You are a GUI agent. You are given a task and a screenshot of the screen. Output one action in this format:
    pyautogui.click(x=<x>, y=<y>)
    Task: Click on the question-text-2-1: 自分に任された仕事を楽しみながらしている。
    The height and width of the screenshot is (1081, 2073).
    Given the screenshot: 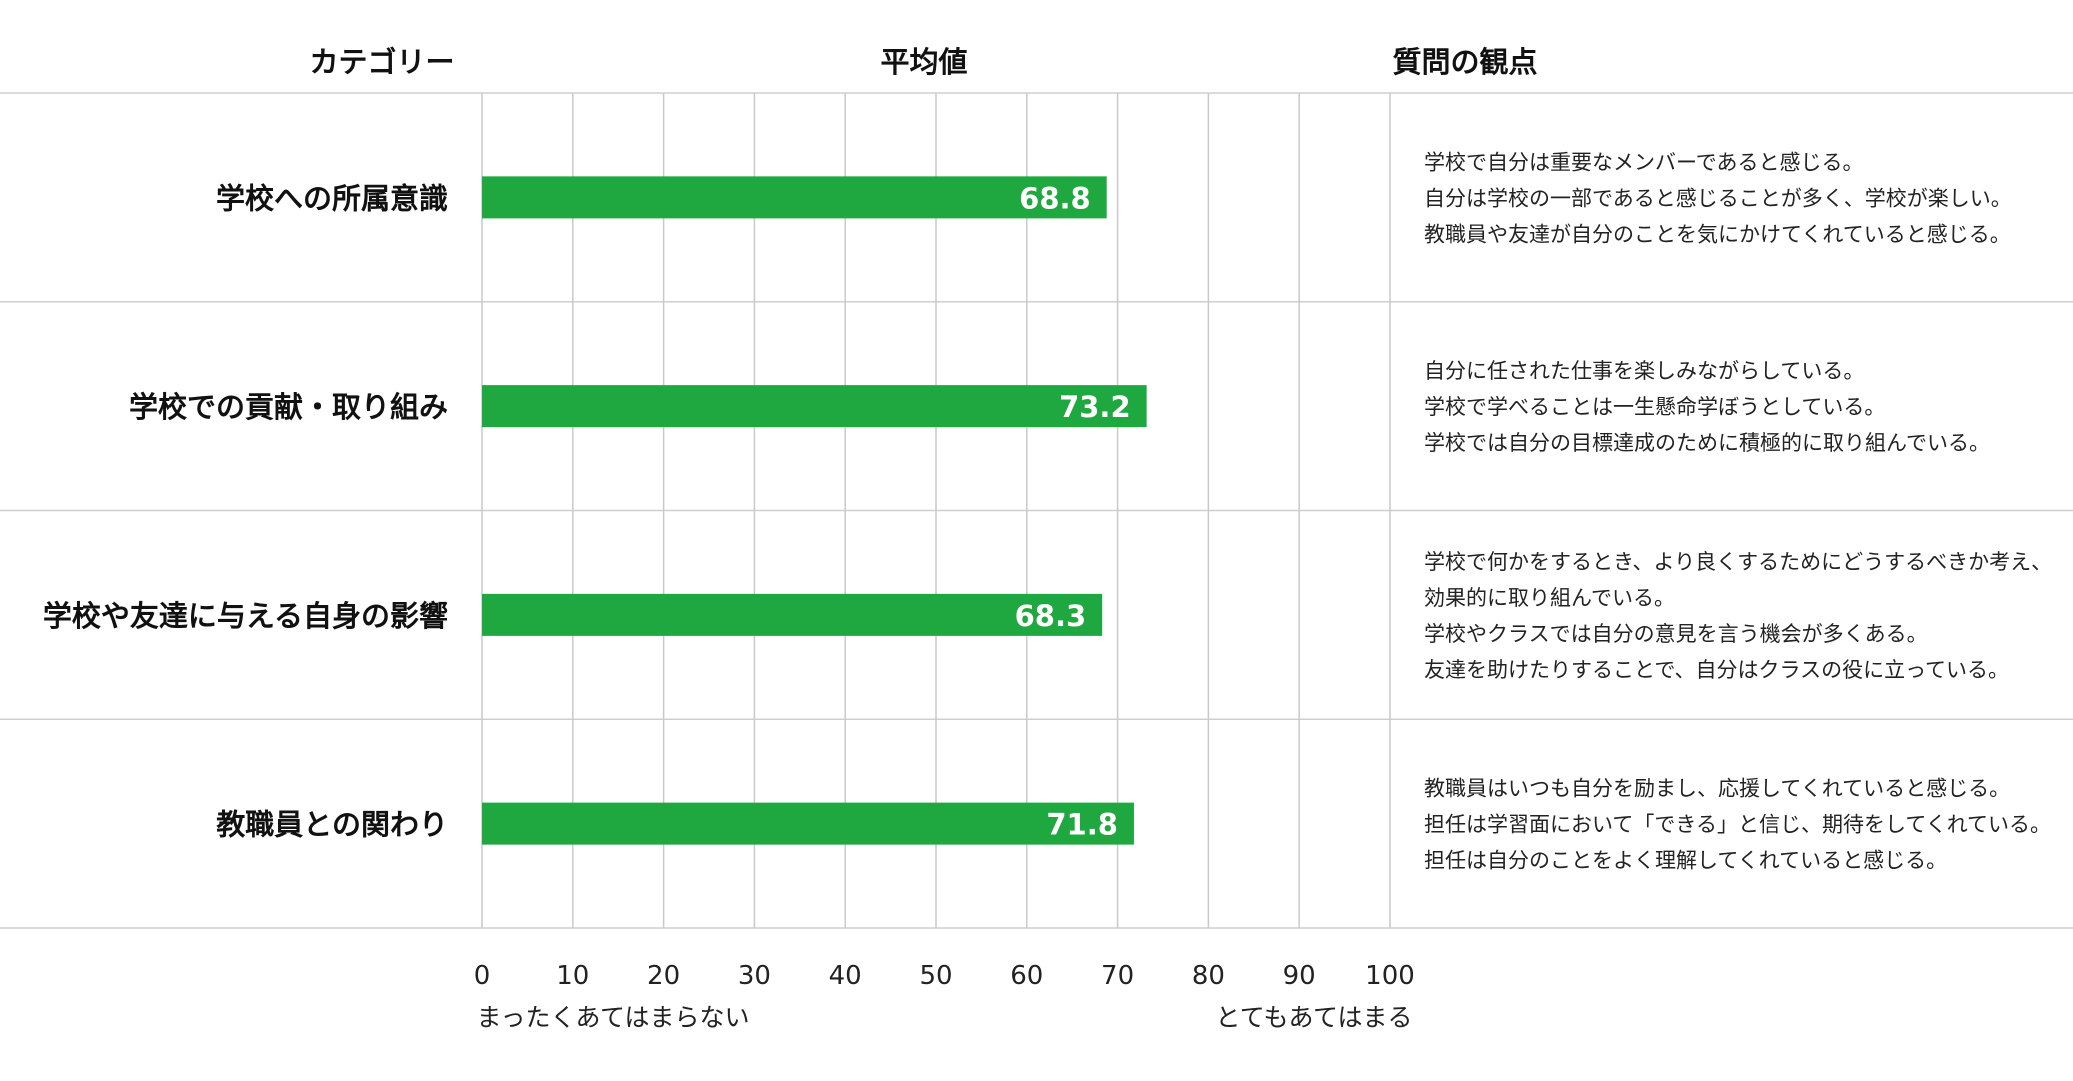 What is the action you would take?
    pyautogui.click(x=1644, y=371)
    